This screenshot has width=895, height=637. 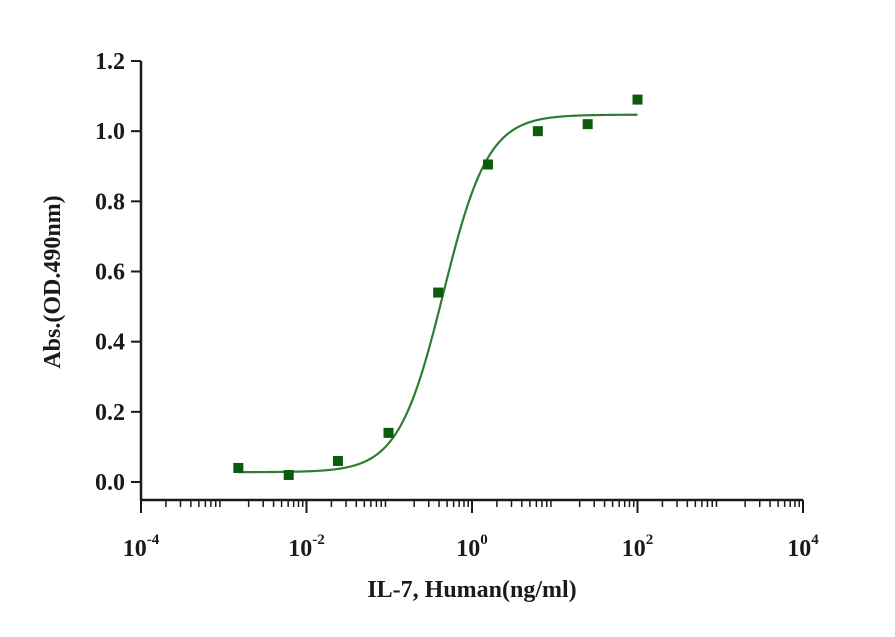 What do you see at coordinates (638, 547) in the screenshot?
I see `x-tick-label: 10²` at bounding box center [638, 547].